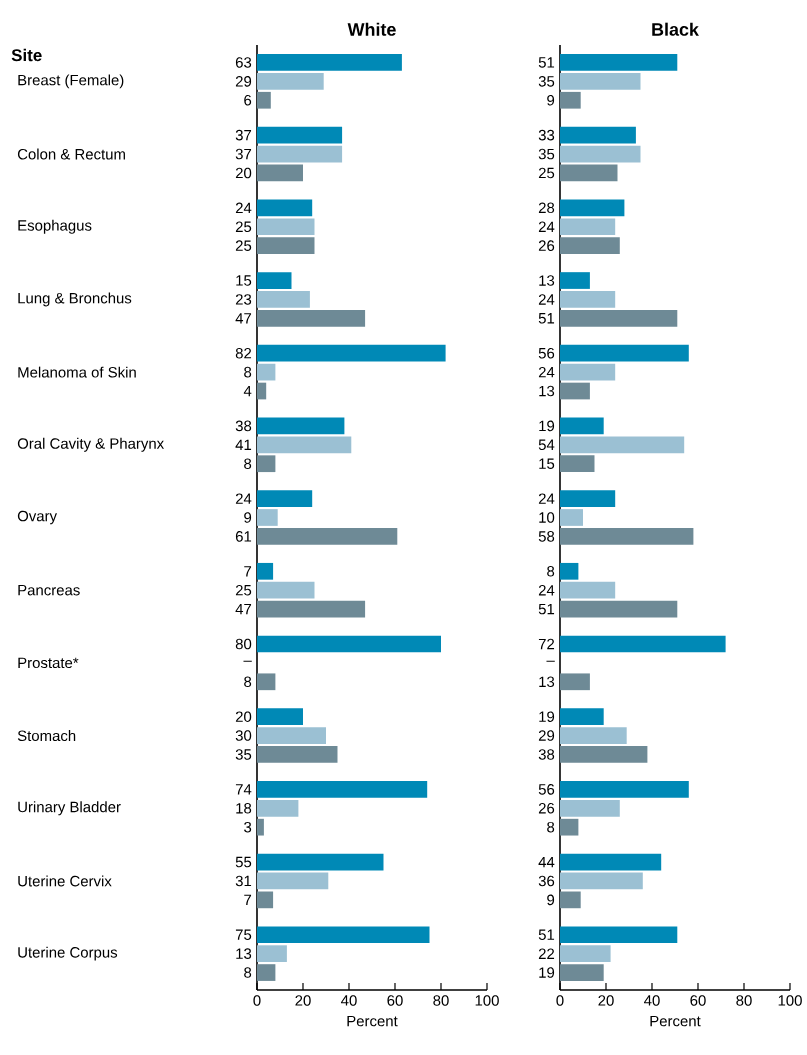  Describe the element at coordinates (71, 154) in the screenshot. I see `y-tick-label: Colon & Rectum` at that location.